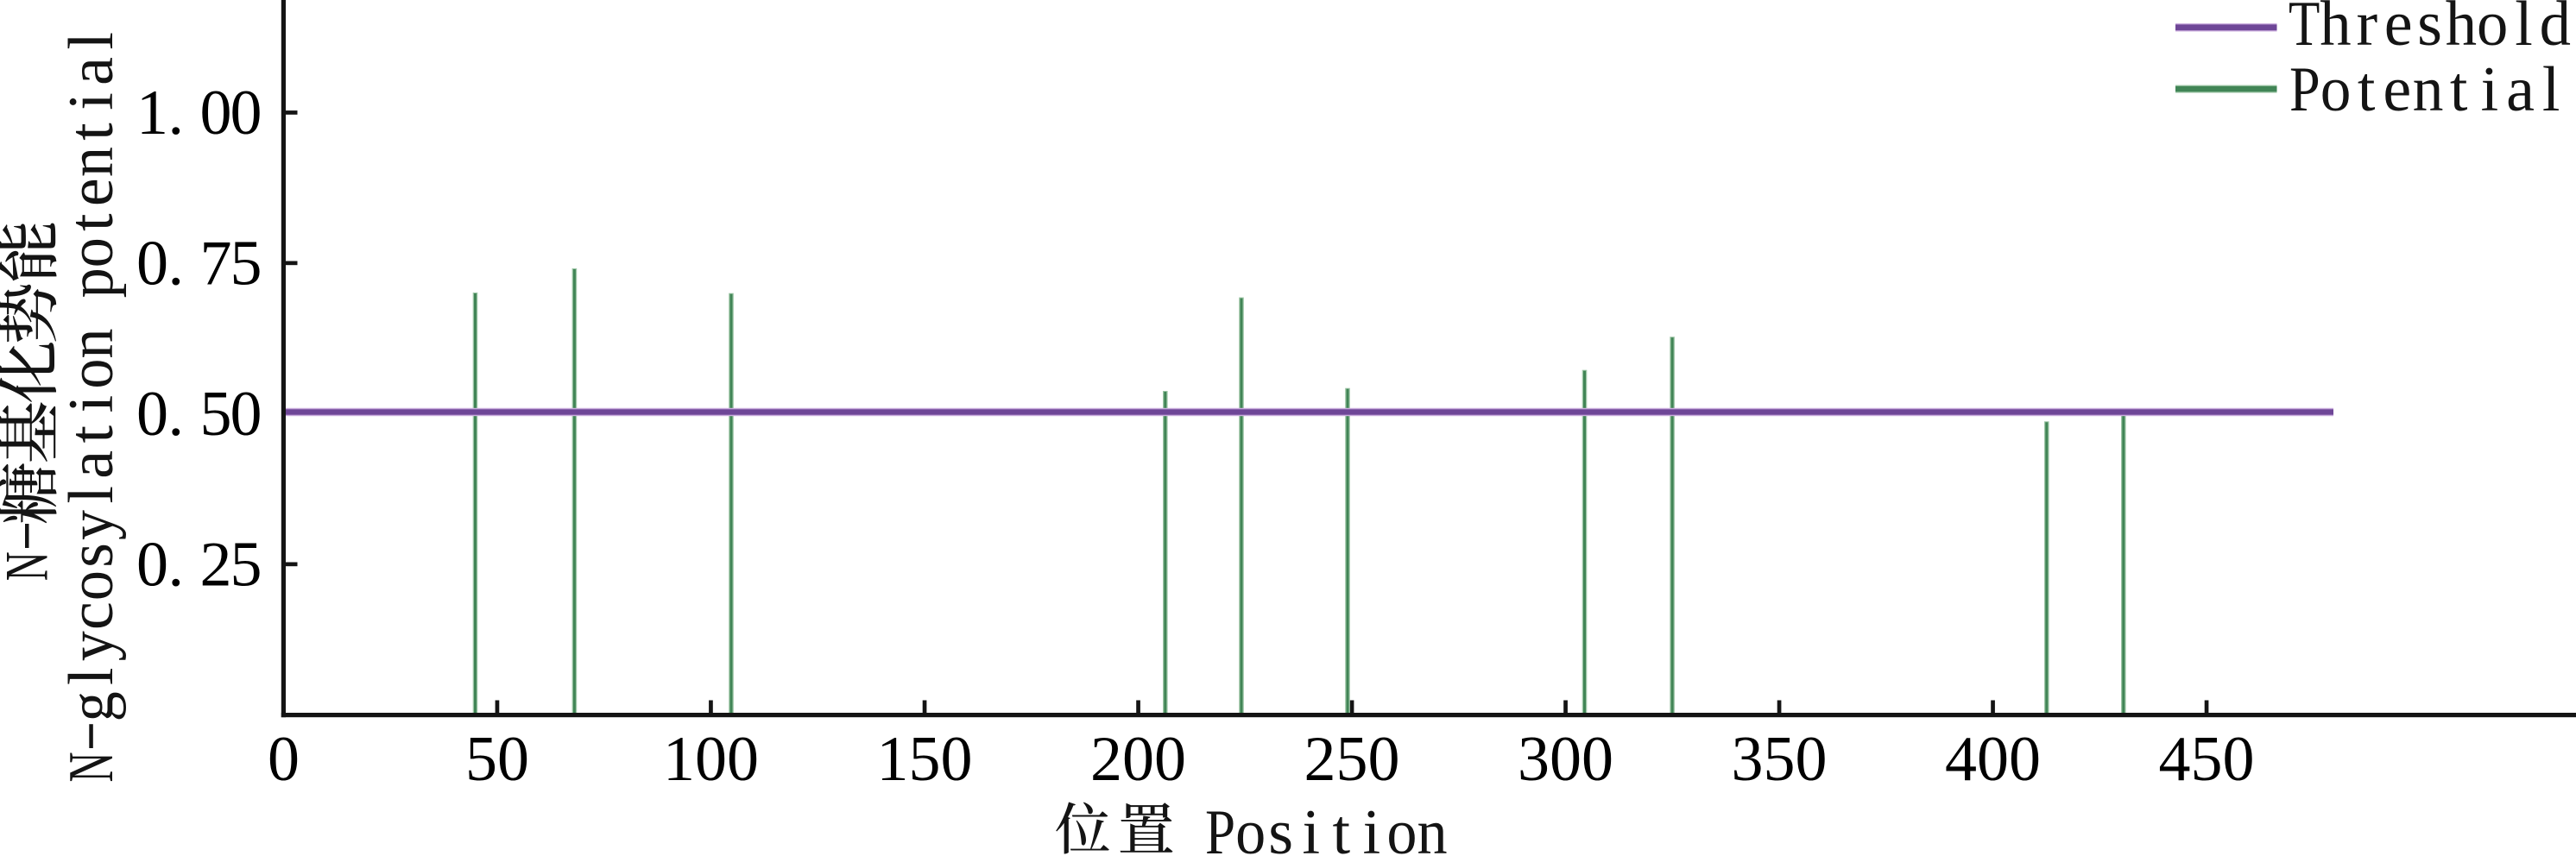  I want to click on svg-text: g, so click(90, 706).